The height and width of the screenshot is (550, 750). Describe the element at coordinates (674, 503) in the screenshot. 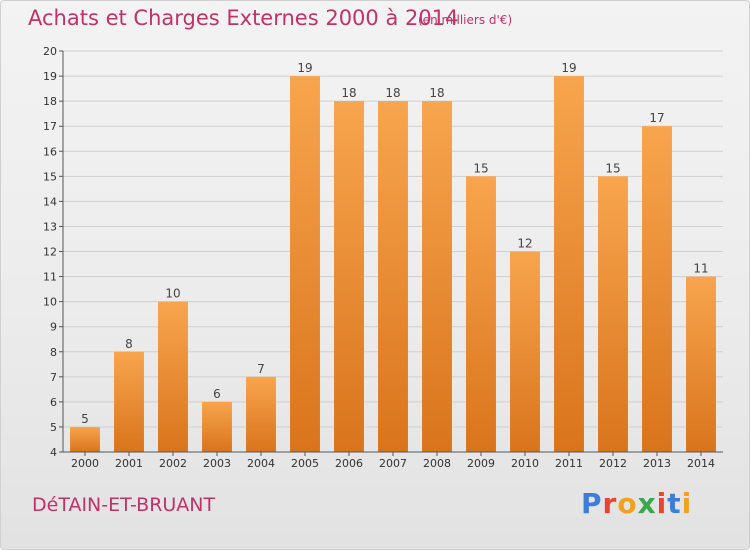

I see `logo-letter: t` at that location.